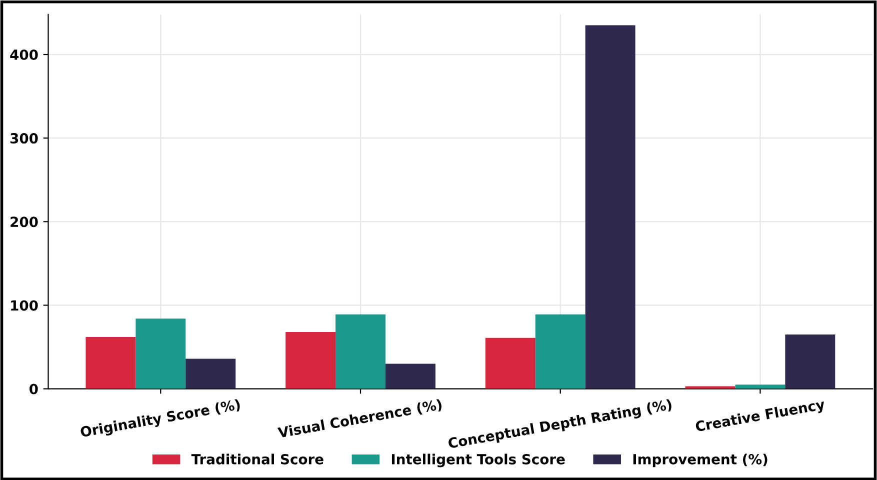 The height and width of the screenshot is (480, 877). Describe the element at coordinates (478, 461) in the screenshot. I see `legend-label: Intelligent Tools Score` at that location.